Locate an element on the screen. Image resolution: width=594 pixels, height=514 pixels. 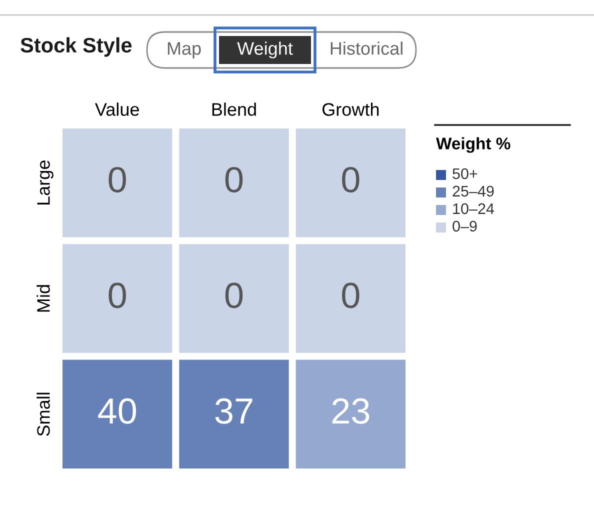
chart-title: Stock Style is located at coordinates (76, 47).